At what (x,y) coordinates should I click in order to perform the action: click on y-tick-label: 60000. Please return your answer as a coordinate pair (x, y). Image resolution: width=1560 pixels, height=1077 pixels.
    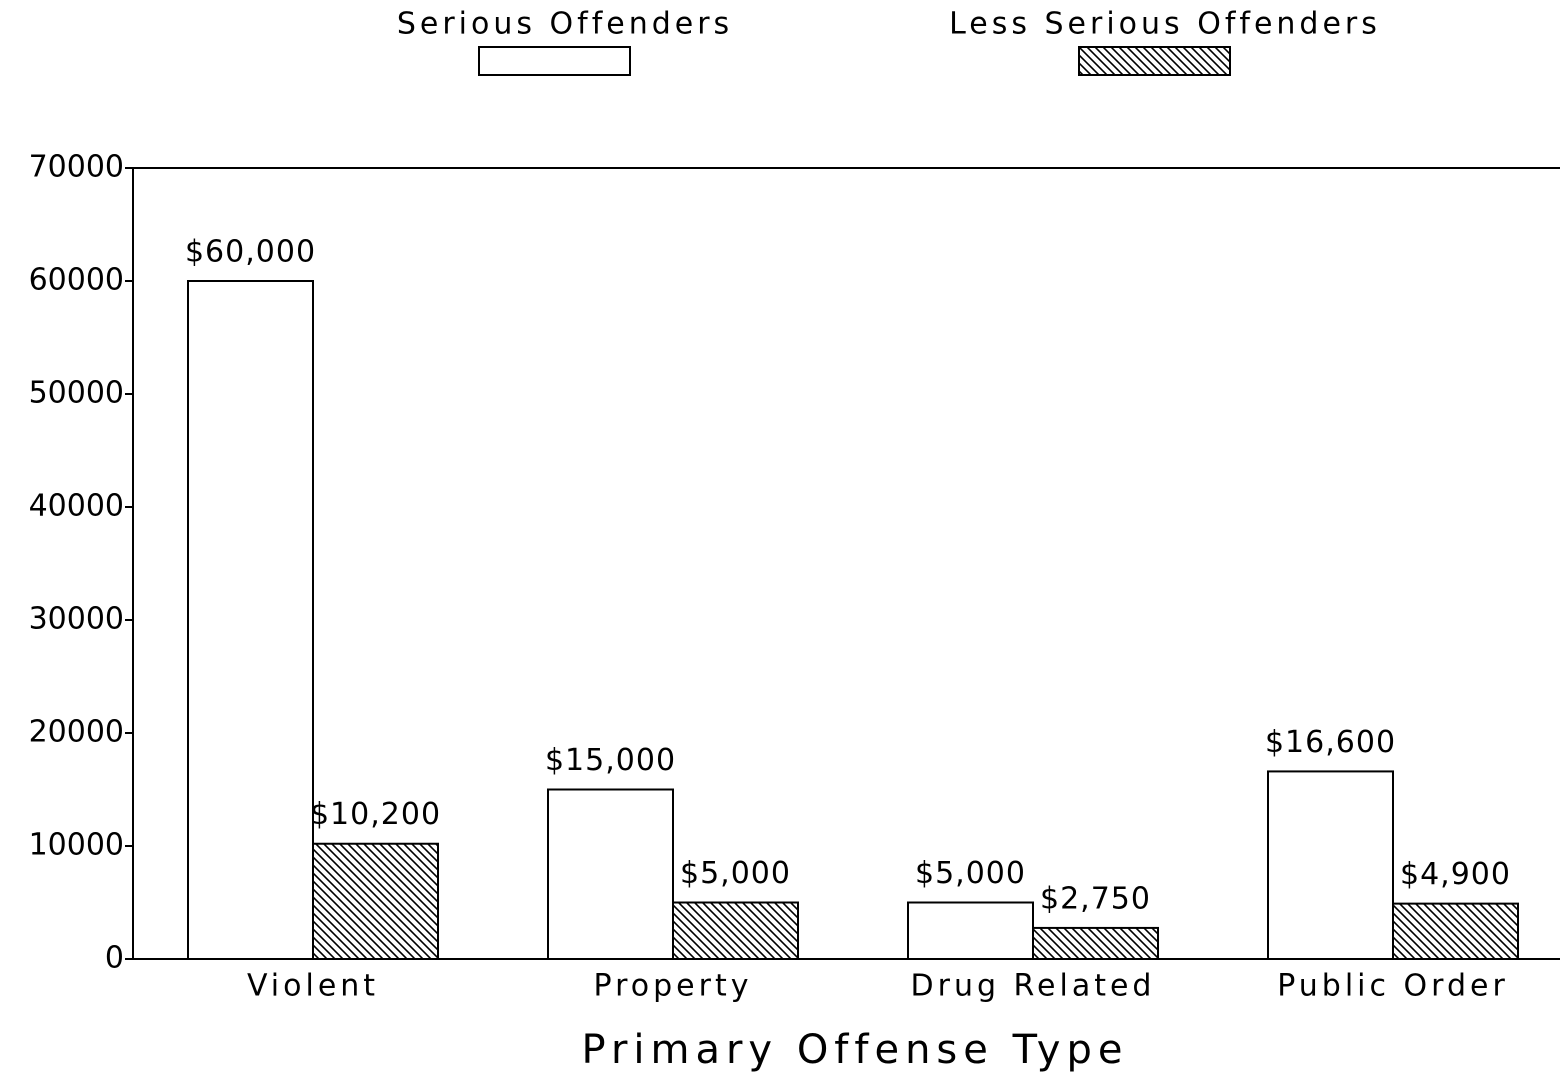
    Looking at the image, I should click on (76, 280).